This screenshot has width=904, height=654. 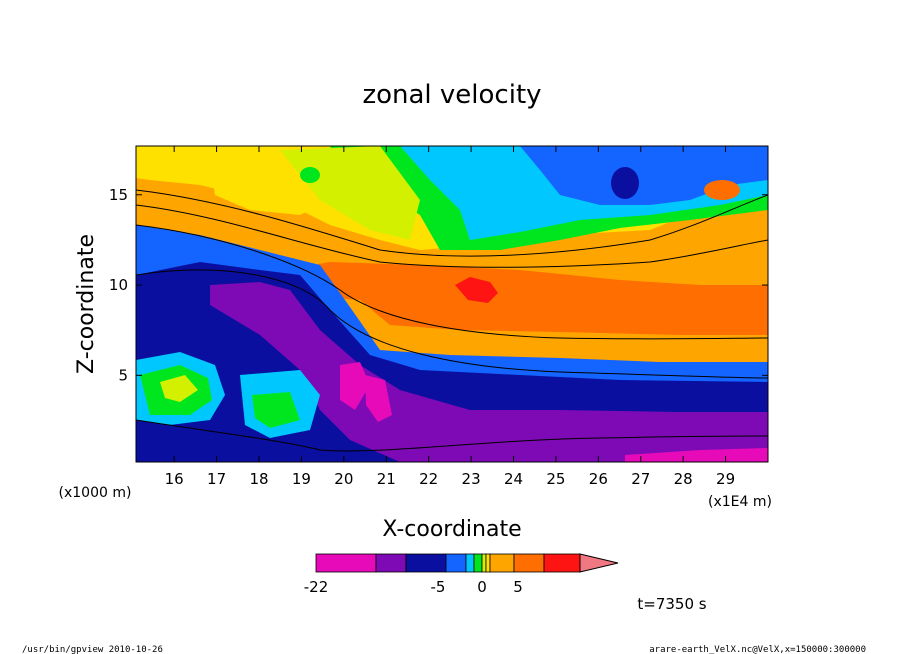 I want to click on x-tick-label: 29, so click(x=725, y=479).